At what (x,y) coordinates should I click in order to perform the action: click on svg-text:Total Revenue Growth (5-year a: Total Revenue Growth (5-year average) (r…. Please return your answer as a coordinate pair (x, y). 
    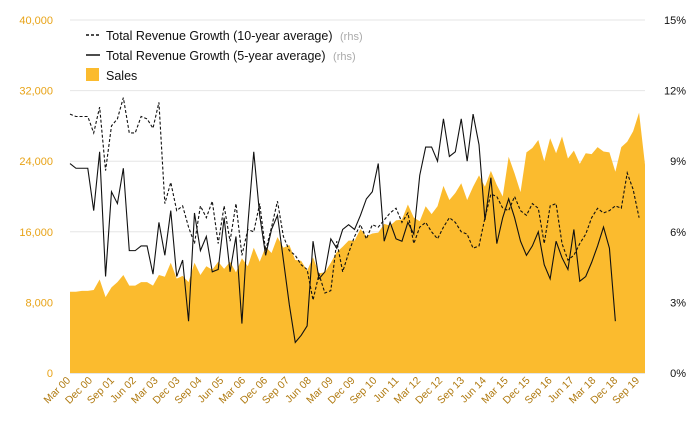
    Looking at the image, I should click on (231, 56).